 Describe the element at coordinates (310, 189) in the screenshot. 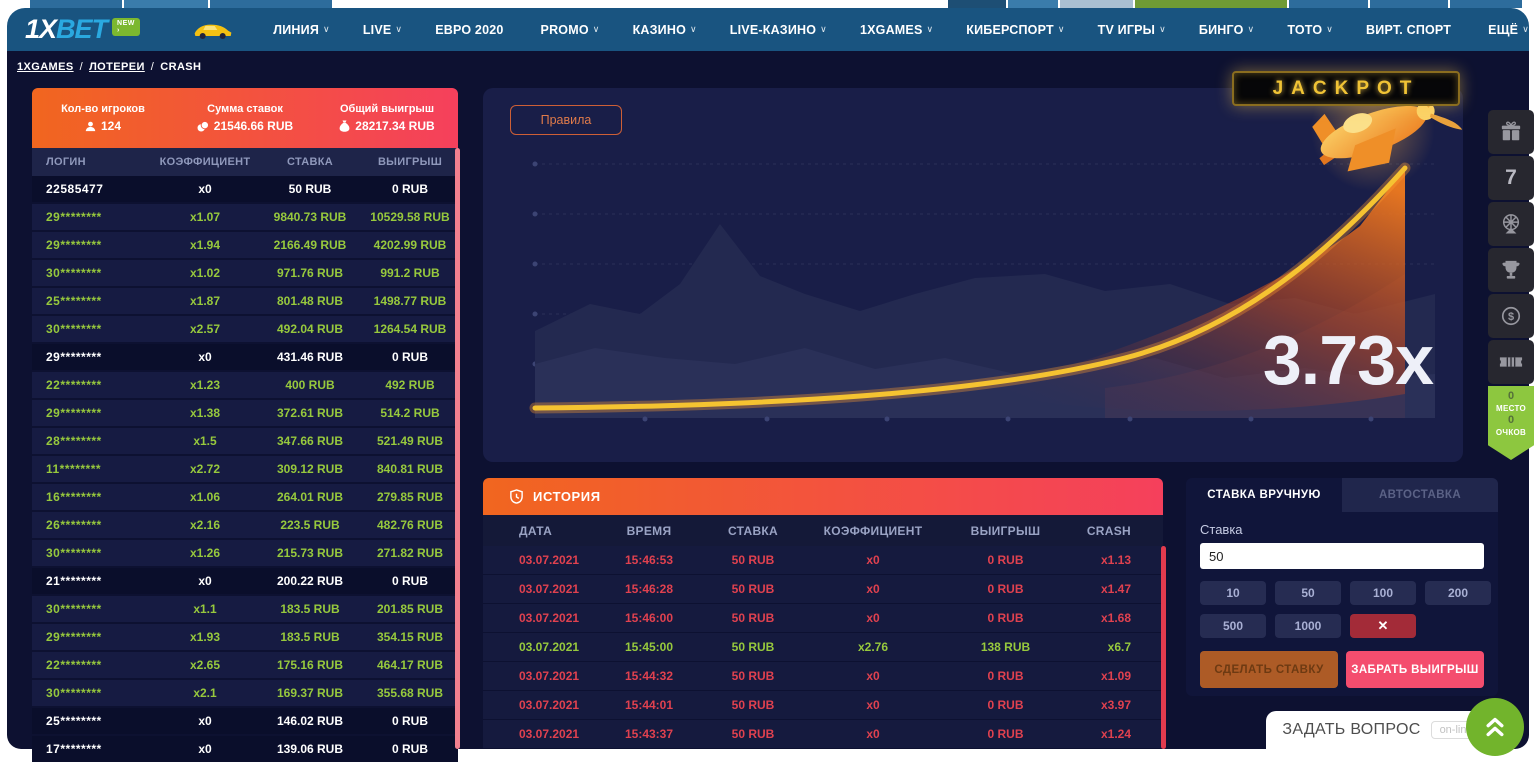

I see `player-stake: 50 RUB` at that location.